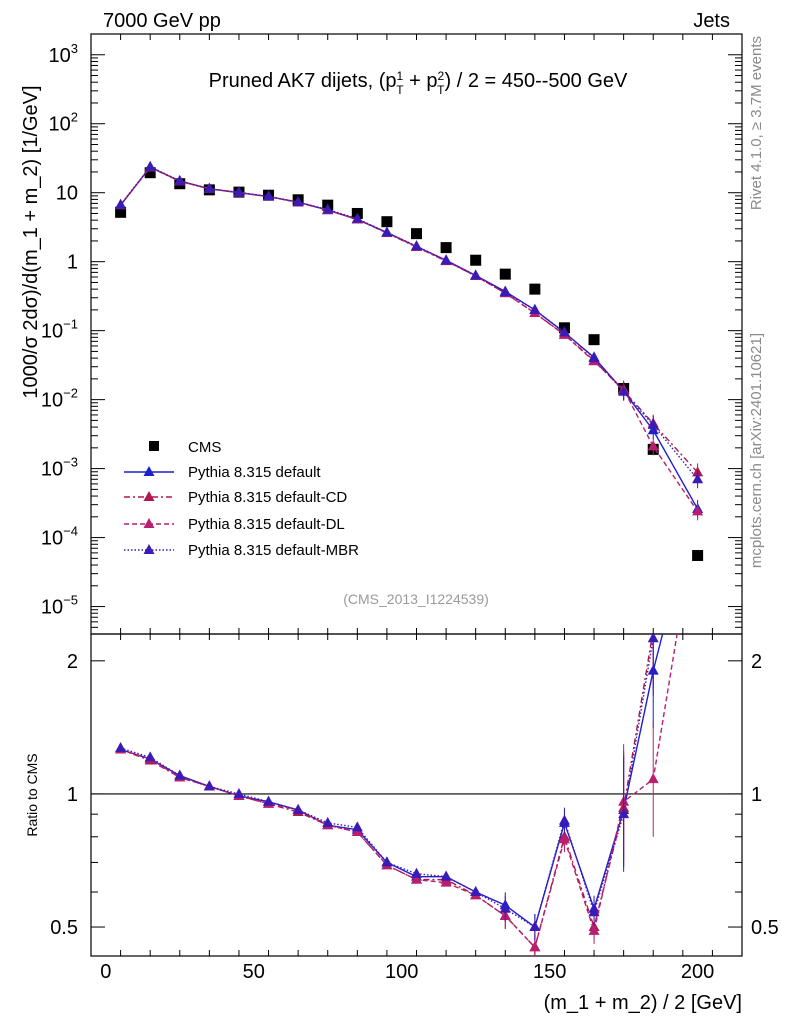 The image size is (786, 1024). Describe the element at coordinates (697, 496) in the screenshot. I see `ratio-point-pythia-8-315-default` at that location.